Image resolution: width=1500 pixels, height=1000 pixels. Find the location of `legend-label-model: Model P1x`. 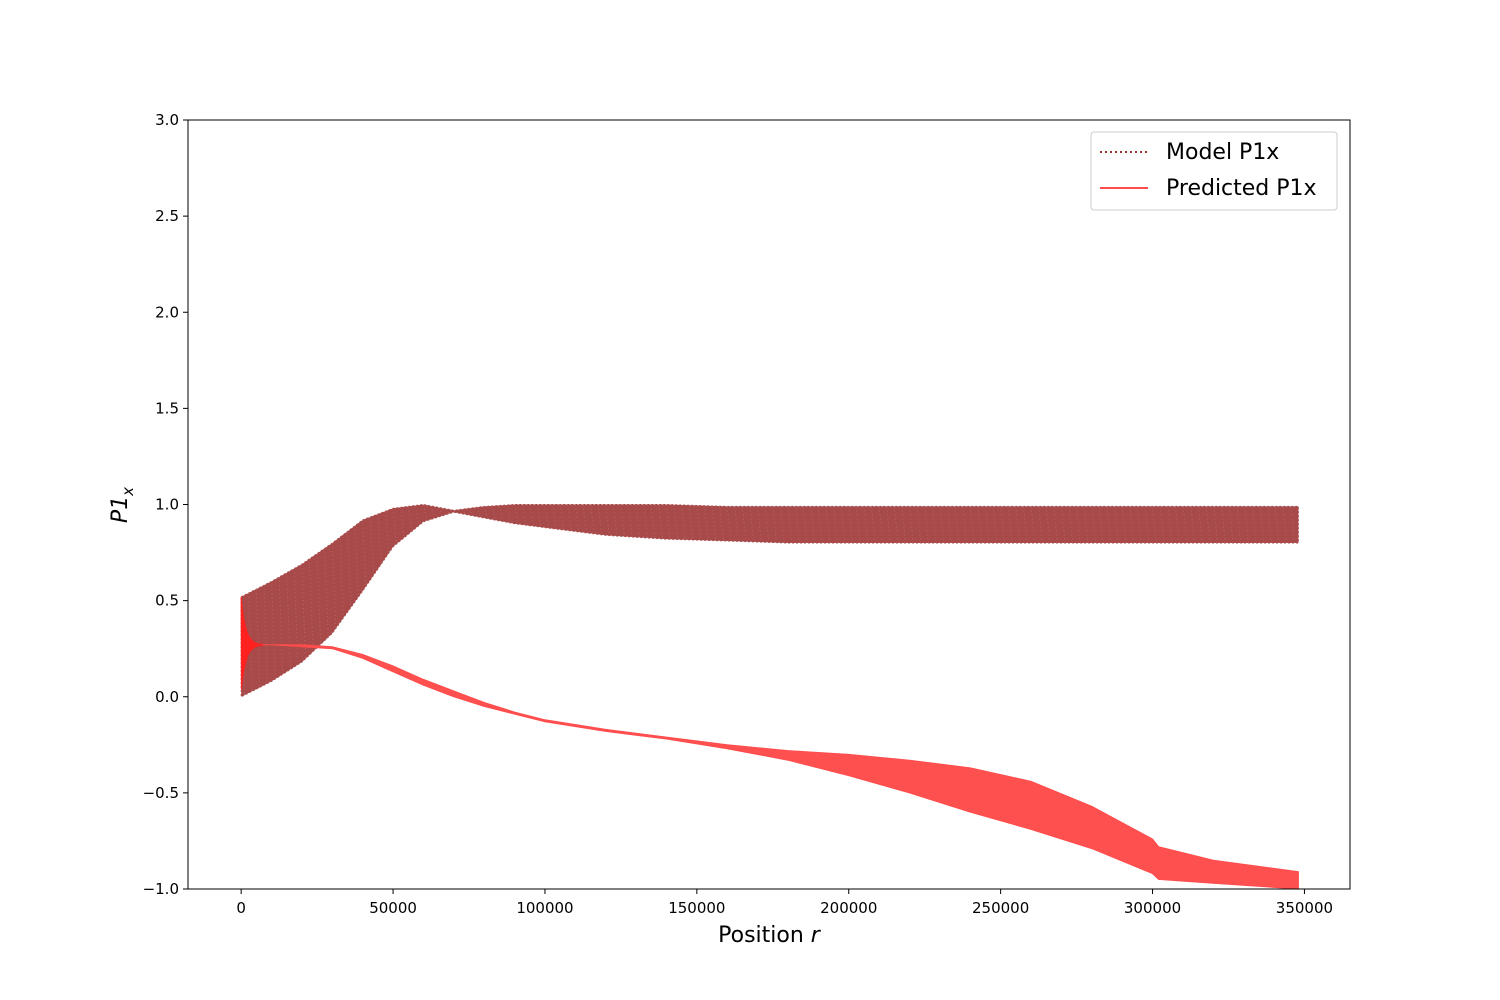

legend-label-model: Model P1x is located at coordinates (1222, 152).